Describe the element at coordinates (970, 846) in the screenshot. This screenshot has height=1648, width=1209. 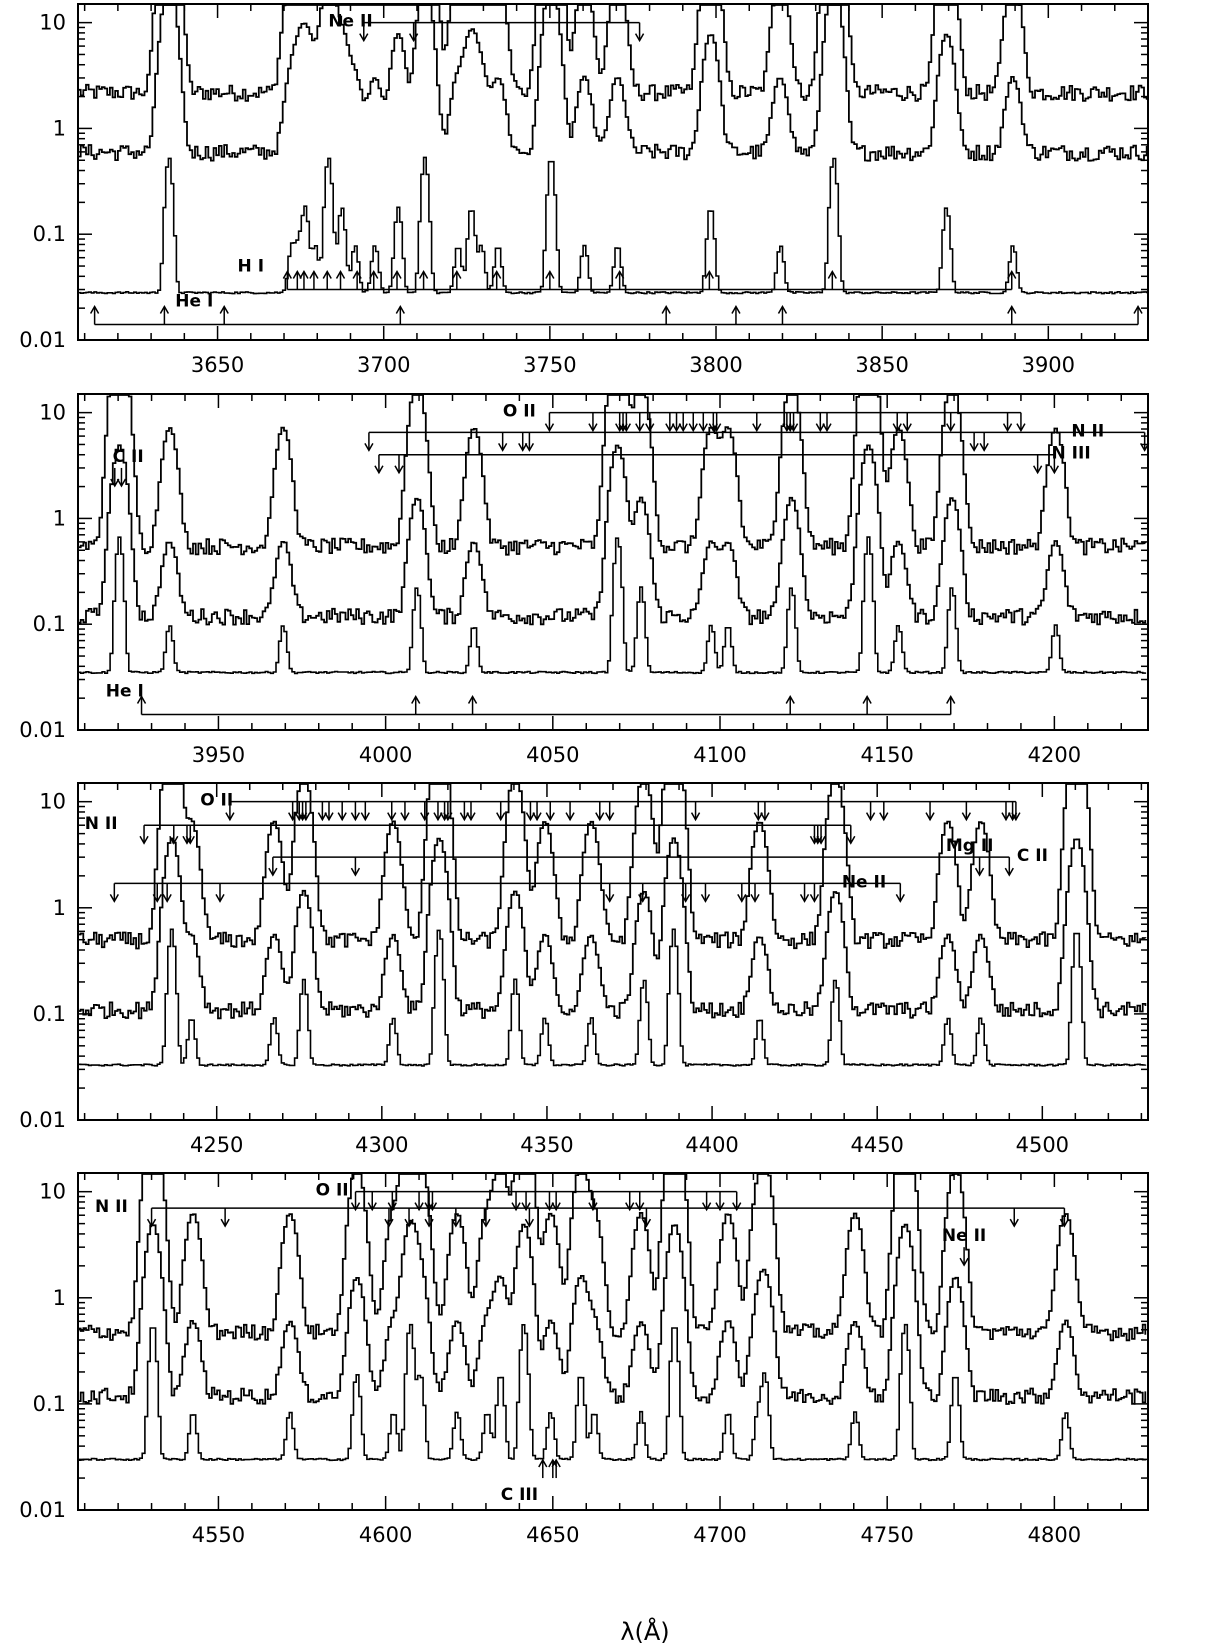
I see `ion-label: Mg II` at that location.